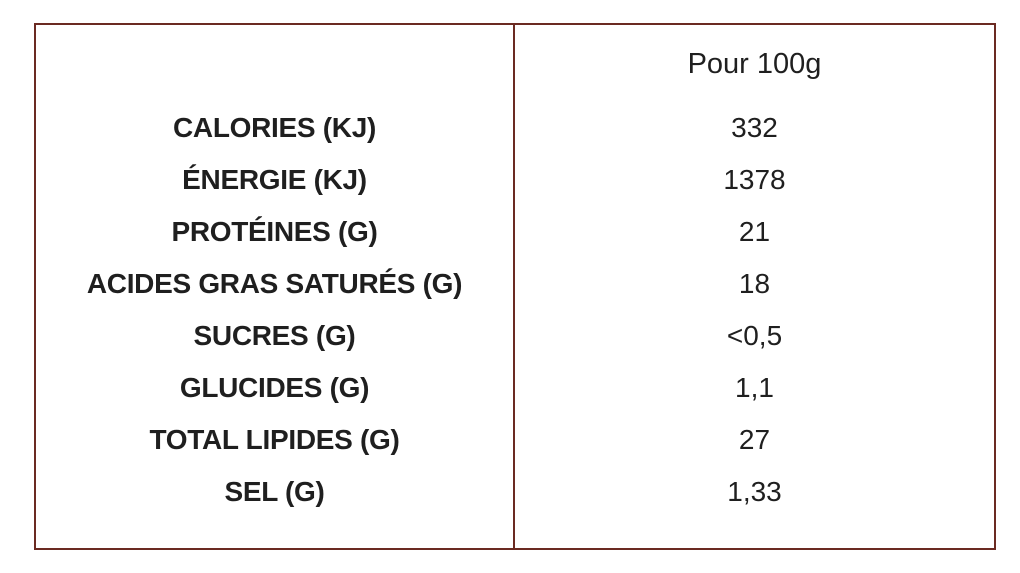 This screenshot has height=573, width=1020. Describe the element at coordinates (754, 179) in the screenshot. I see `row-value-energie: 1378` at that location.